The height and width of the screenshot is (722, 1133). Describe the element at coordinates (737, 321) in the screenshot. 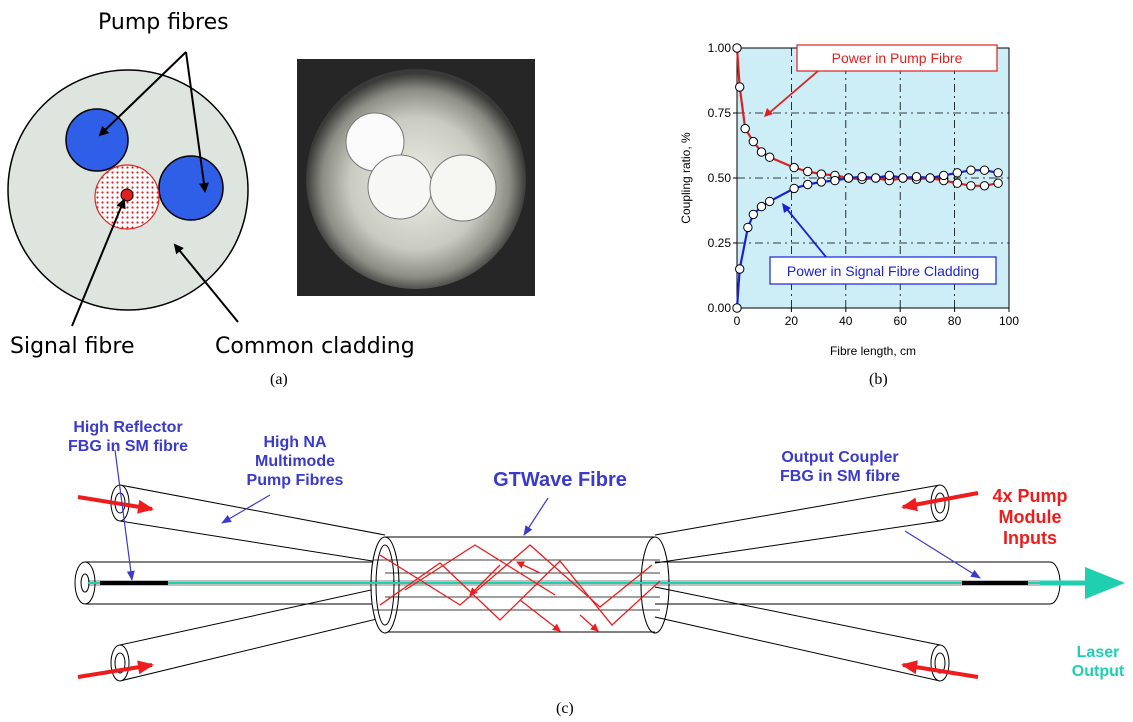

I see `x-tick-label: 0` at that location.